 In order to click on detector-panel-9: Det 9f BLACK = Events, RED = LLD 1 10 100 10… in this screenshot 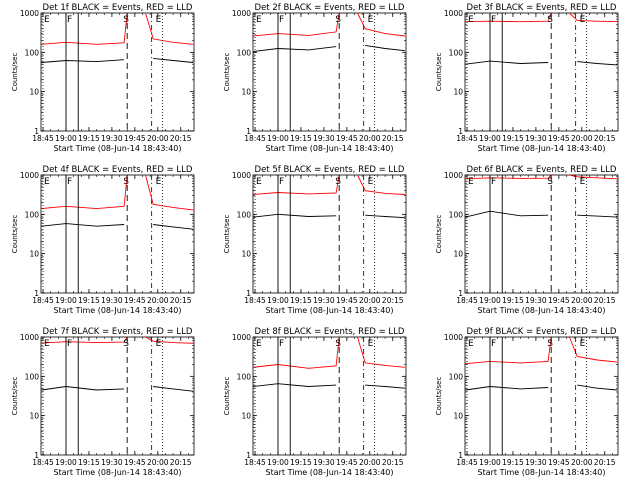, I will do `click(527, 402)`.